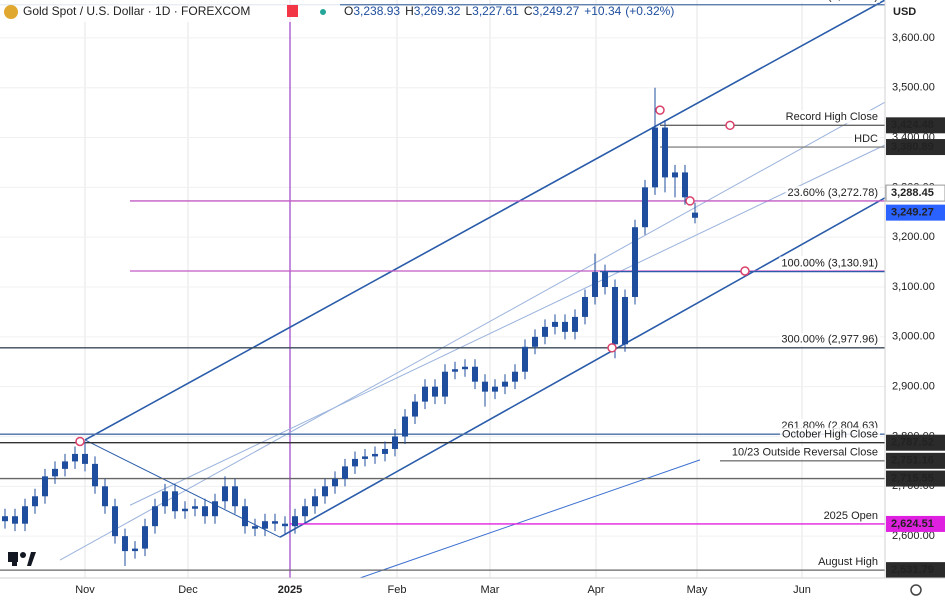  I want to click on header-bg, so click(170, 11).